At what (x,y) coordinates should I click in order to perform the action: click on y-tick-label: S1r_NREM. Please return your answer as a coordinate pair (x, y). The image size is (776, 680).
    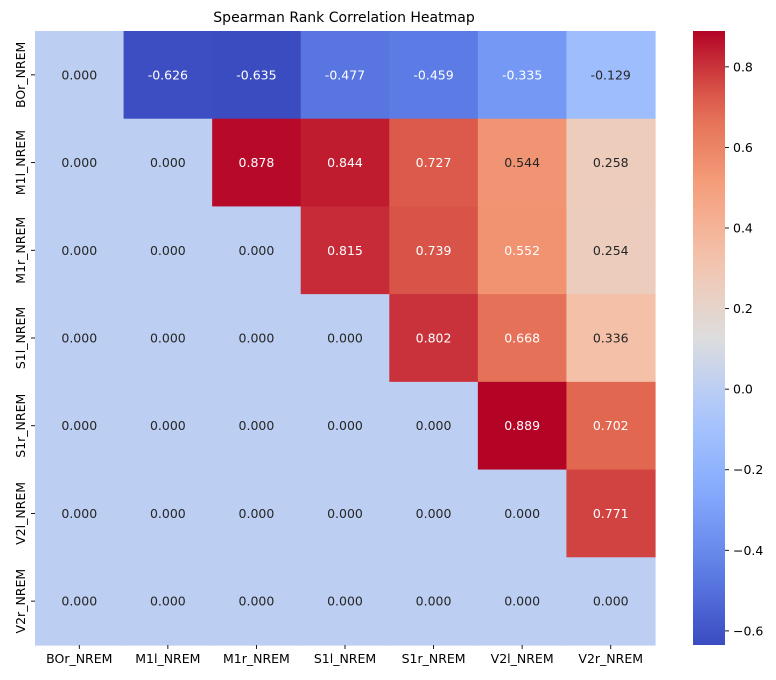
    Looking at the image, I should click on (20, 426).